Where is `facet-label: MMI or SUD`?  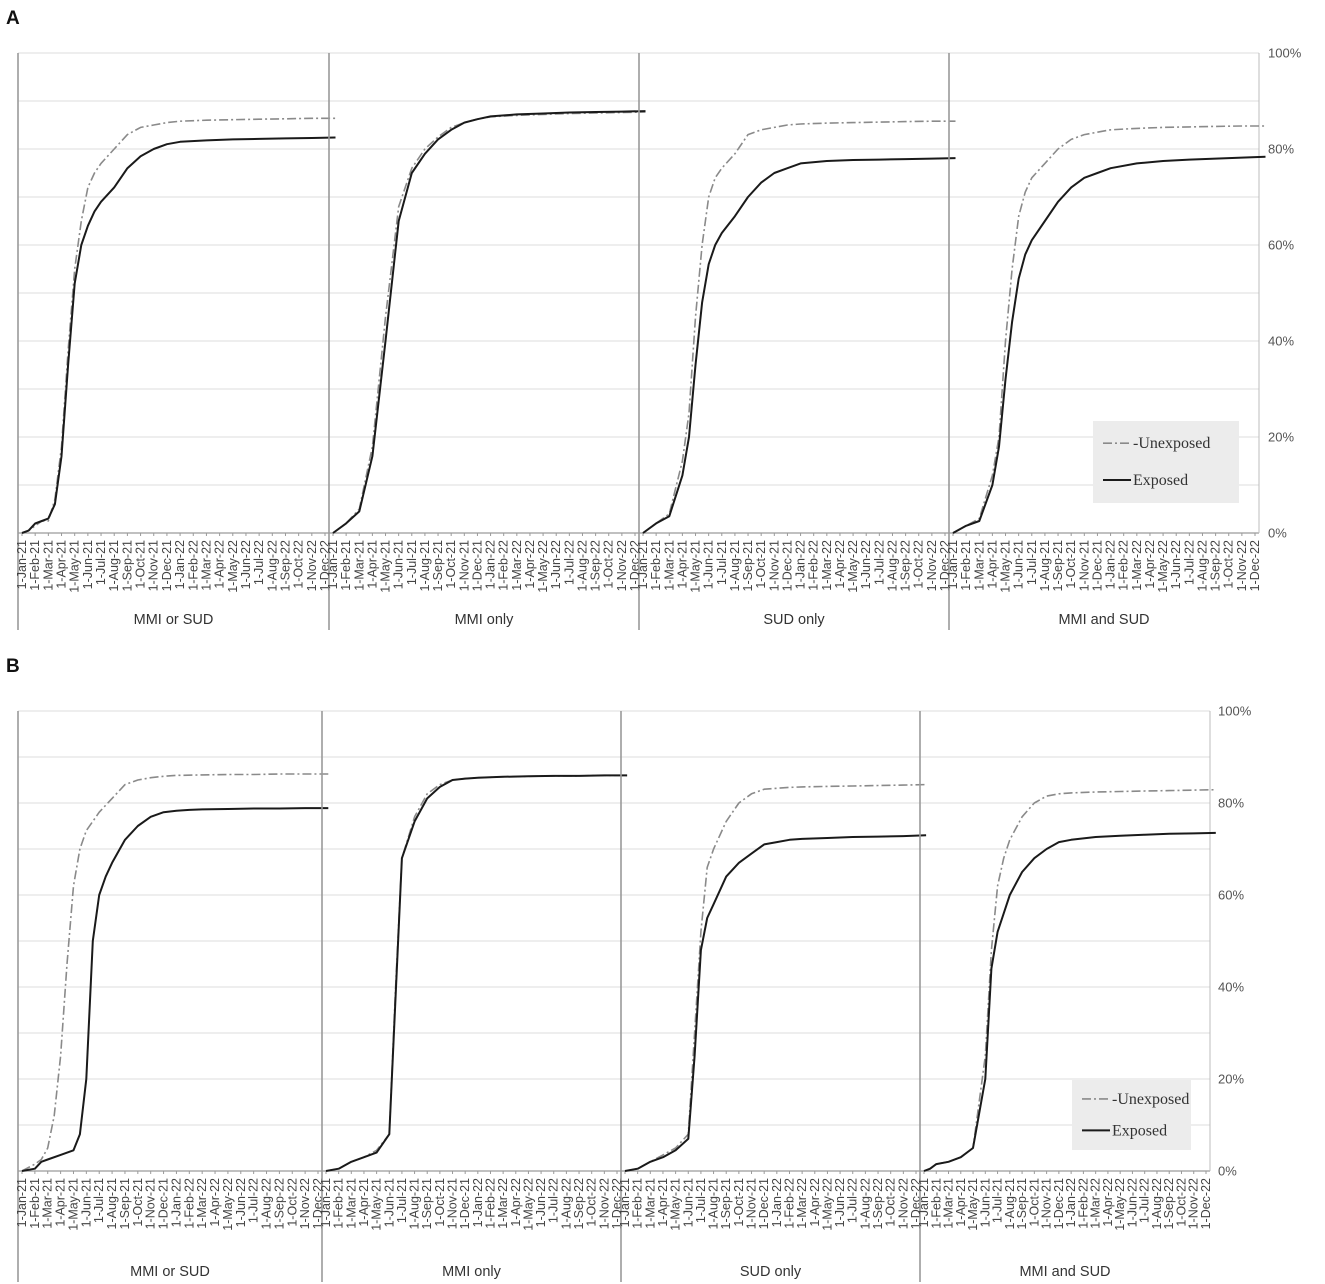 facet-label: MMI or SUD is located at coordinates (174, 620).